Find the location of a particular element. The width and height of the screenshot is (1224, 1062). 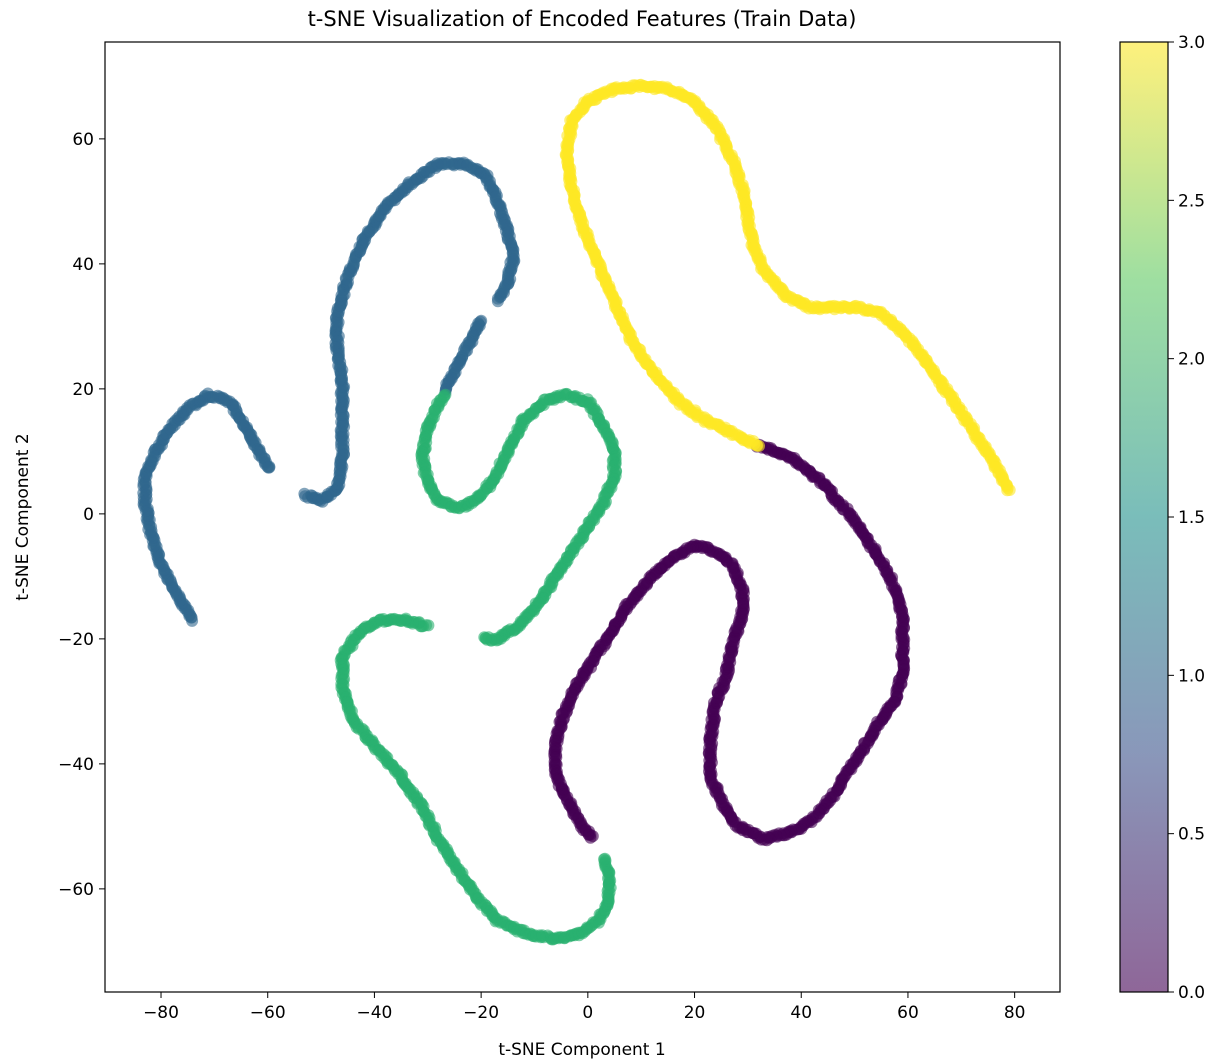

colorbar-tick-label: 3.0 is located at coordinates (1191, 43).